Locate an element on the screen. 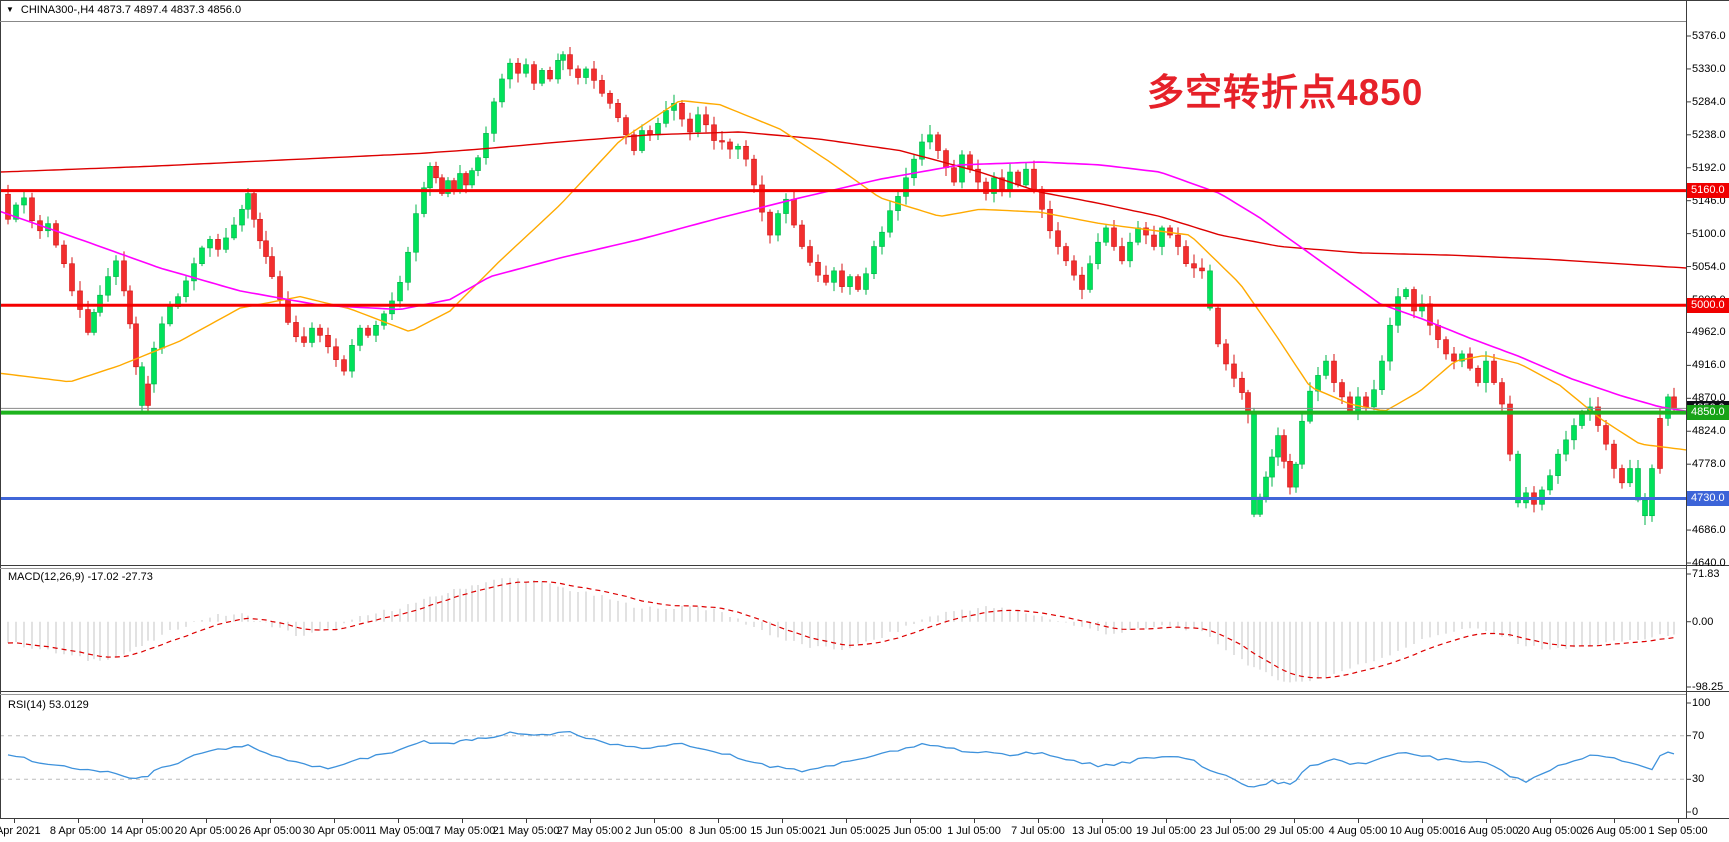 This screenshot has width=1729, height=842. rsi-indicator-label: RSI(14) 53.0129 is located at coordinates (48, 705).